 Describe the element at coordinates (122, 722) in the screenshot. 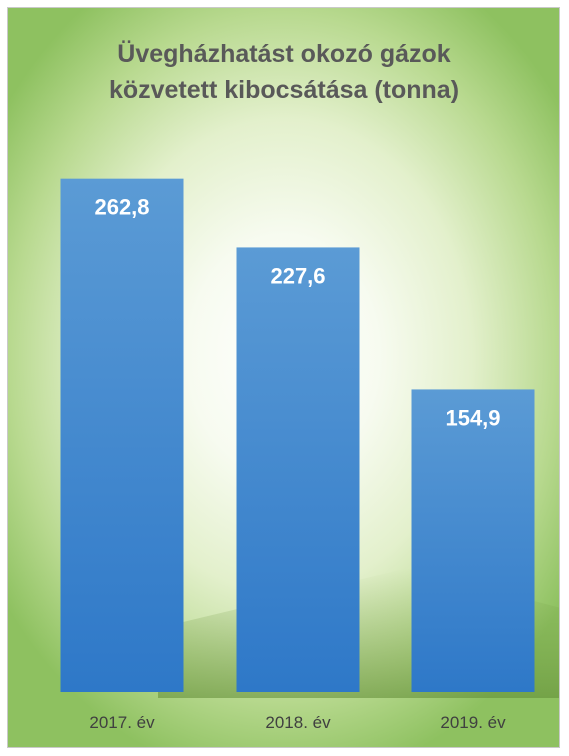

I see `x-tick-label-1: 2017. év` at that location.